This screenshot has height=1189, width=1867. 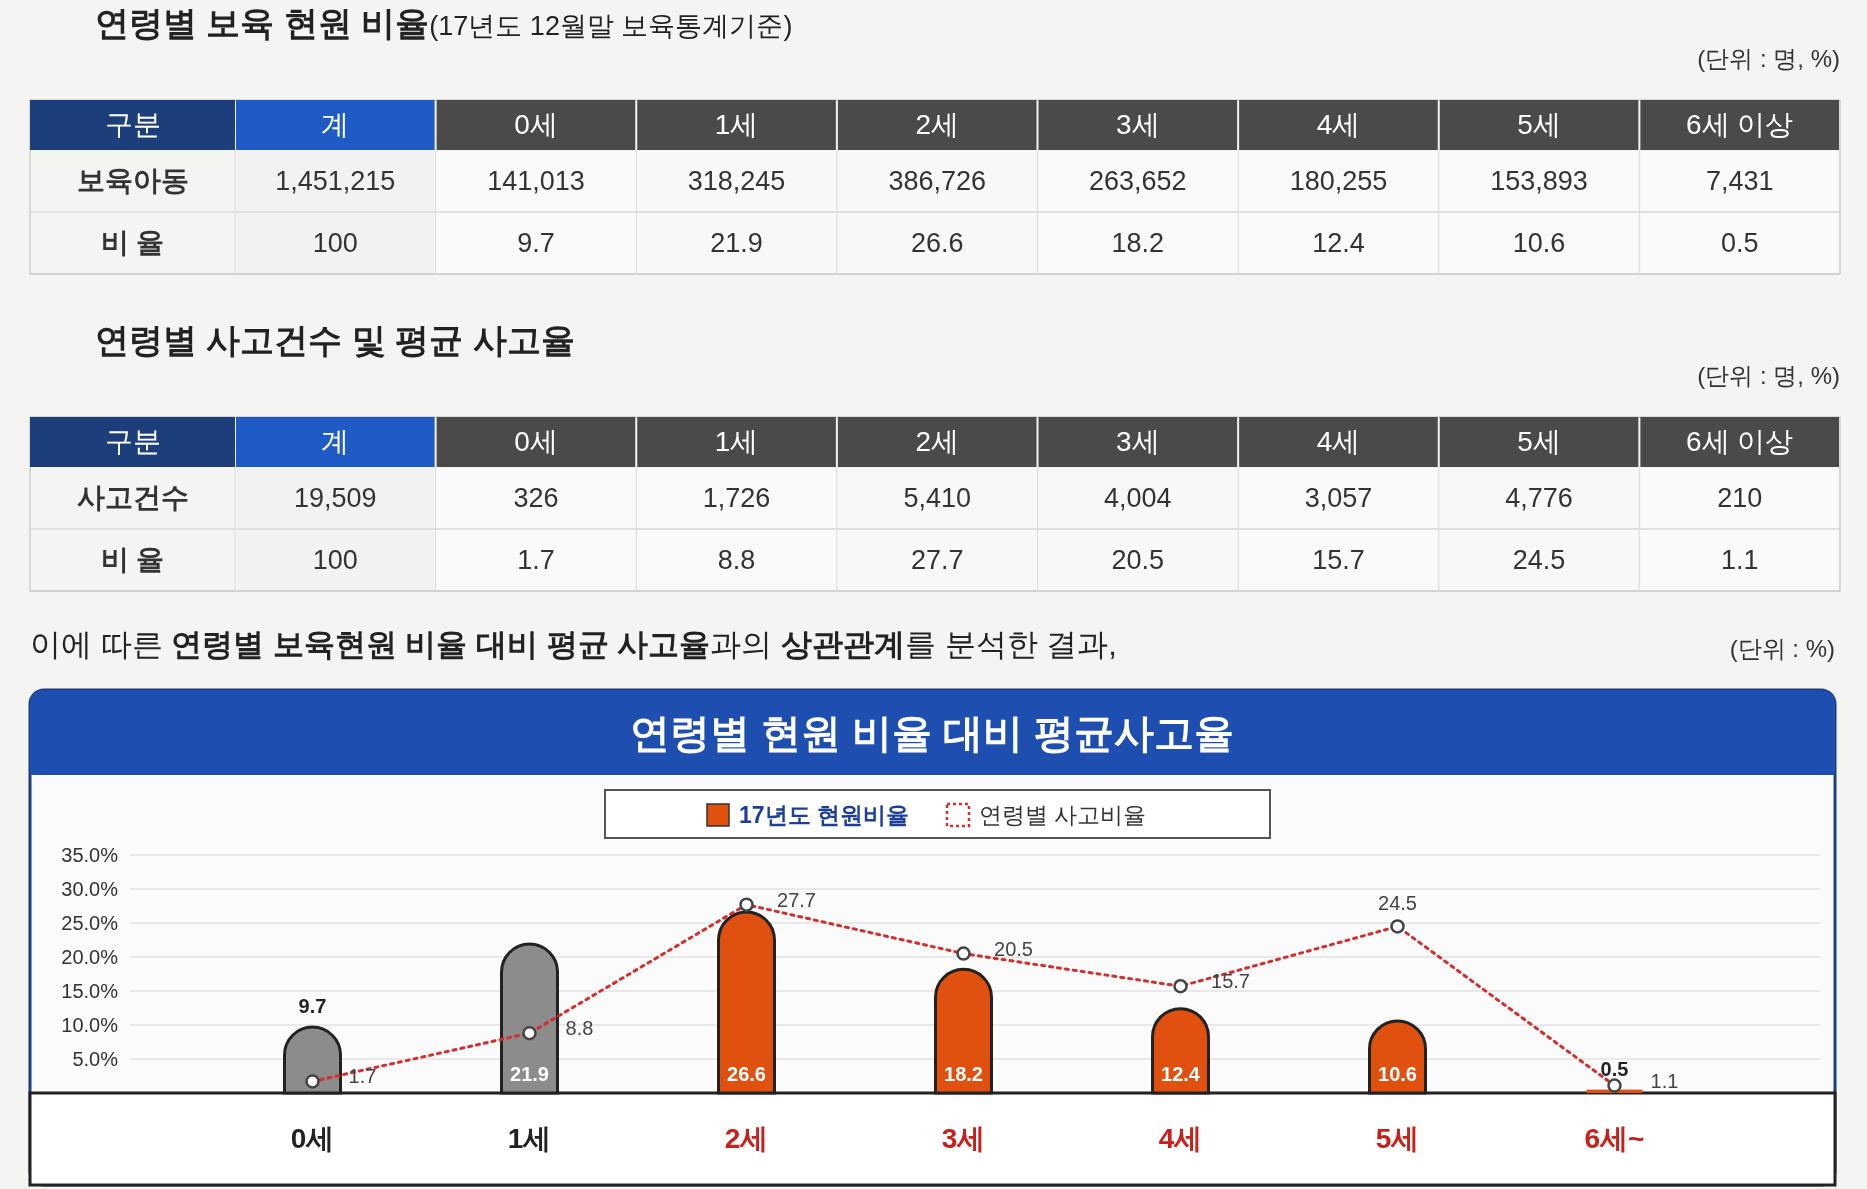 I want to click on y-tick-label: 20.0%, so click(x=90, y=957).